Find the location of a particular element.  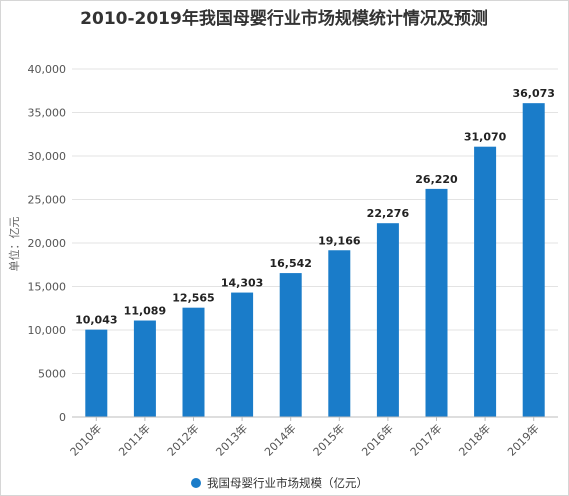

x-tick-label: 2019年 is located at coordinates (522, 439).